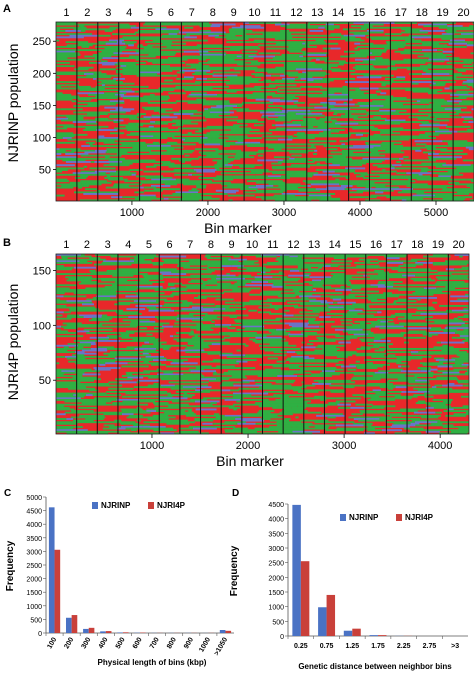  What do you see at coordinates (401, 13) in the screenshot?
I see `chromosome-label: 17` at bounding box center [401, 13].